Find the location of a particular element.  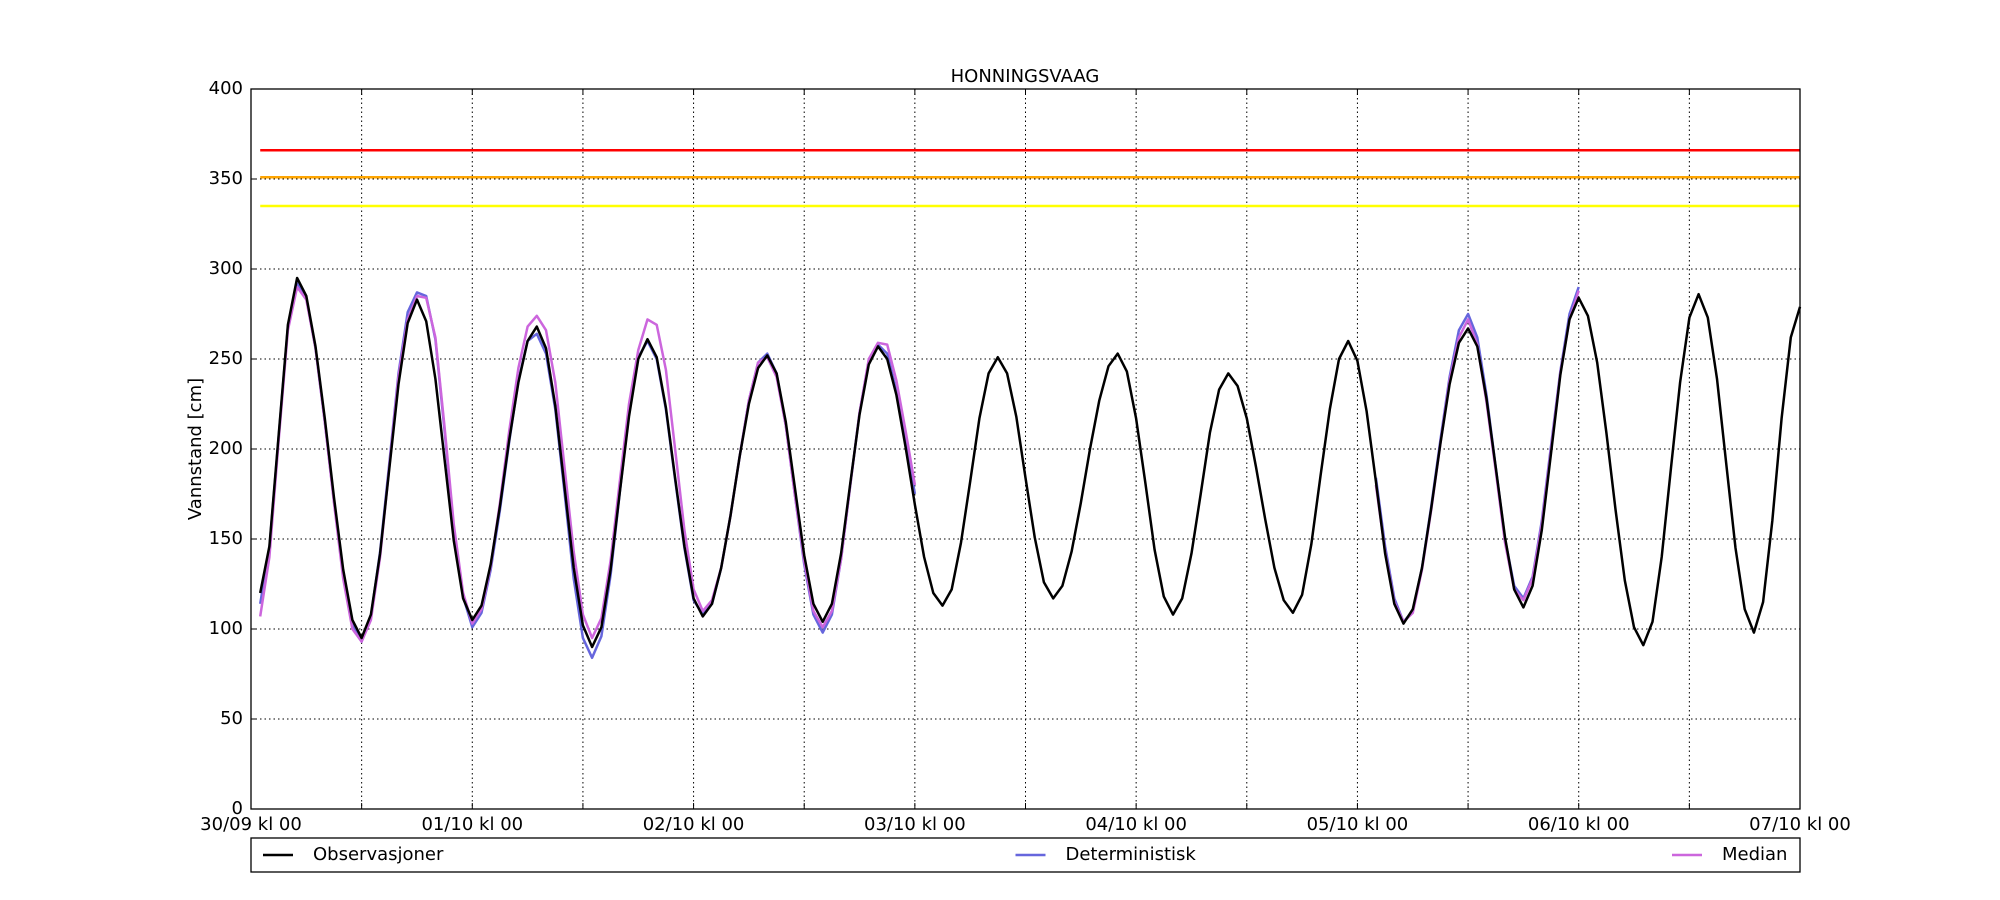

legend-label: Observasjoner is located at coordinates (378, 854).